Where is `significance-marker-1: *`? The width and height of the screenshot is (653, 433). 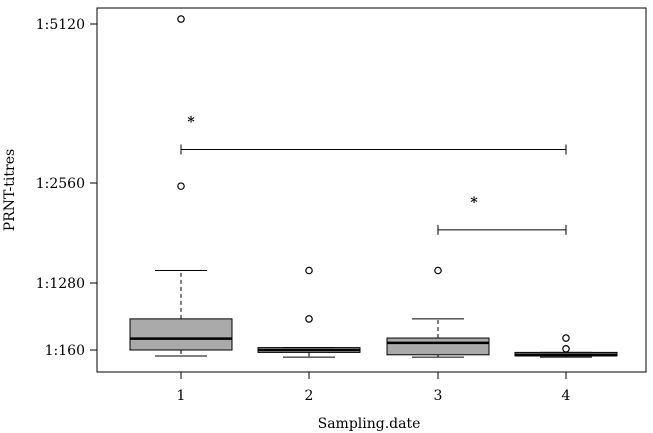 significance-marker-1: * is located at coordinates (474, 203).